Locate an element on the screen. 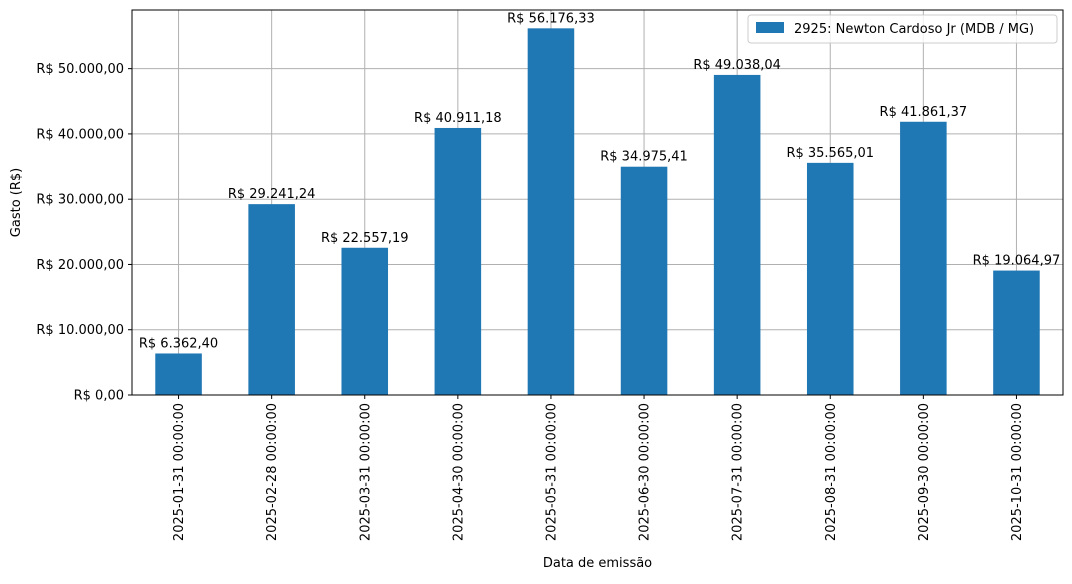  bar-value-label: R$ 49.038,04 is located at coordinates (737, 65).